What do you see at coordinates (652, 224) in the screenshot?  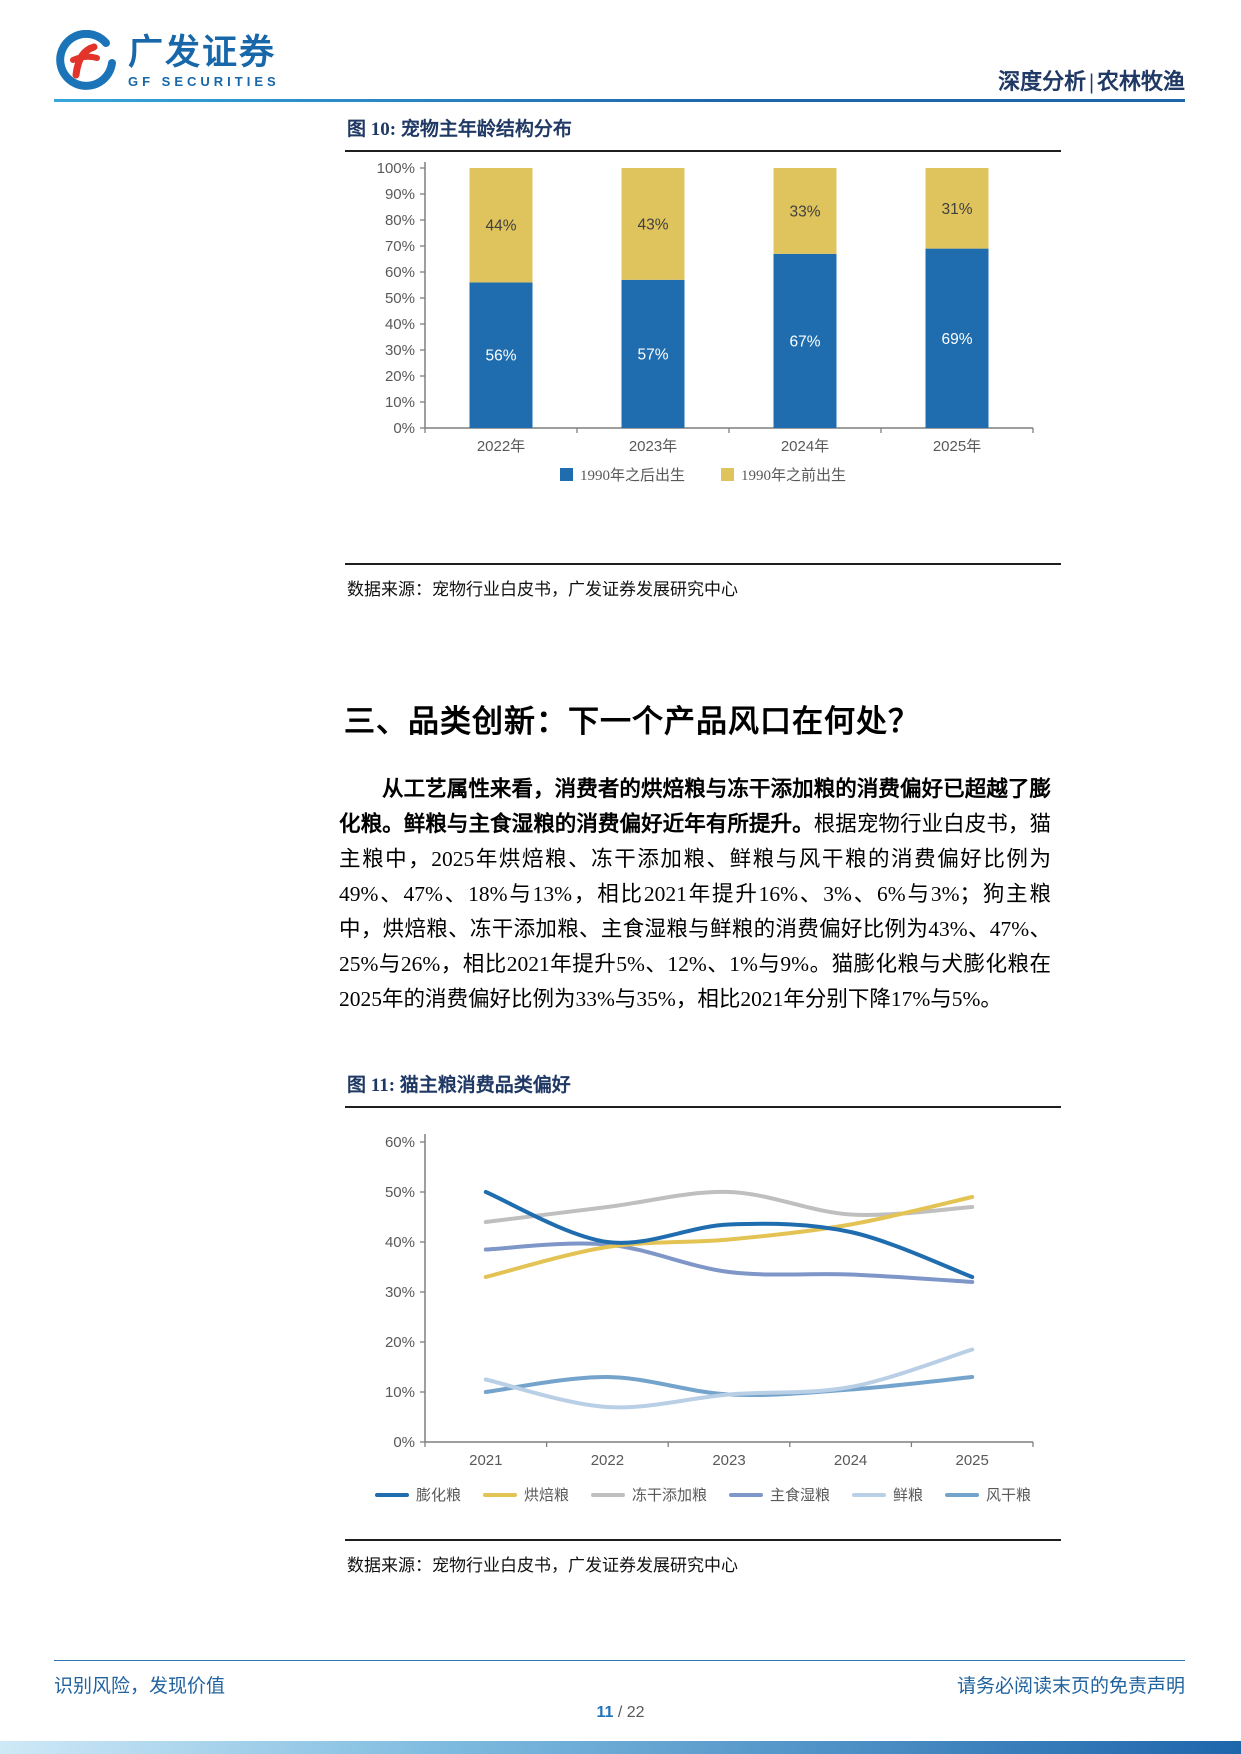 I see `svg-text: 43%` at bounding box center [652, 224].